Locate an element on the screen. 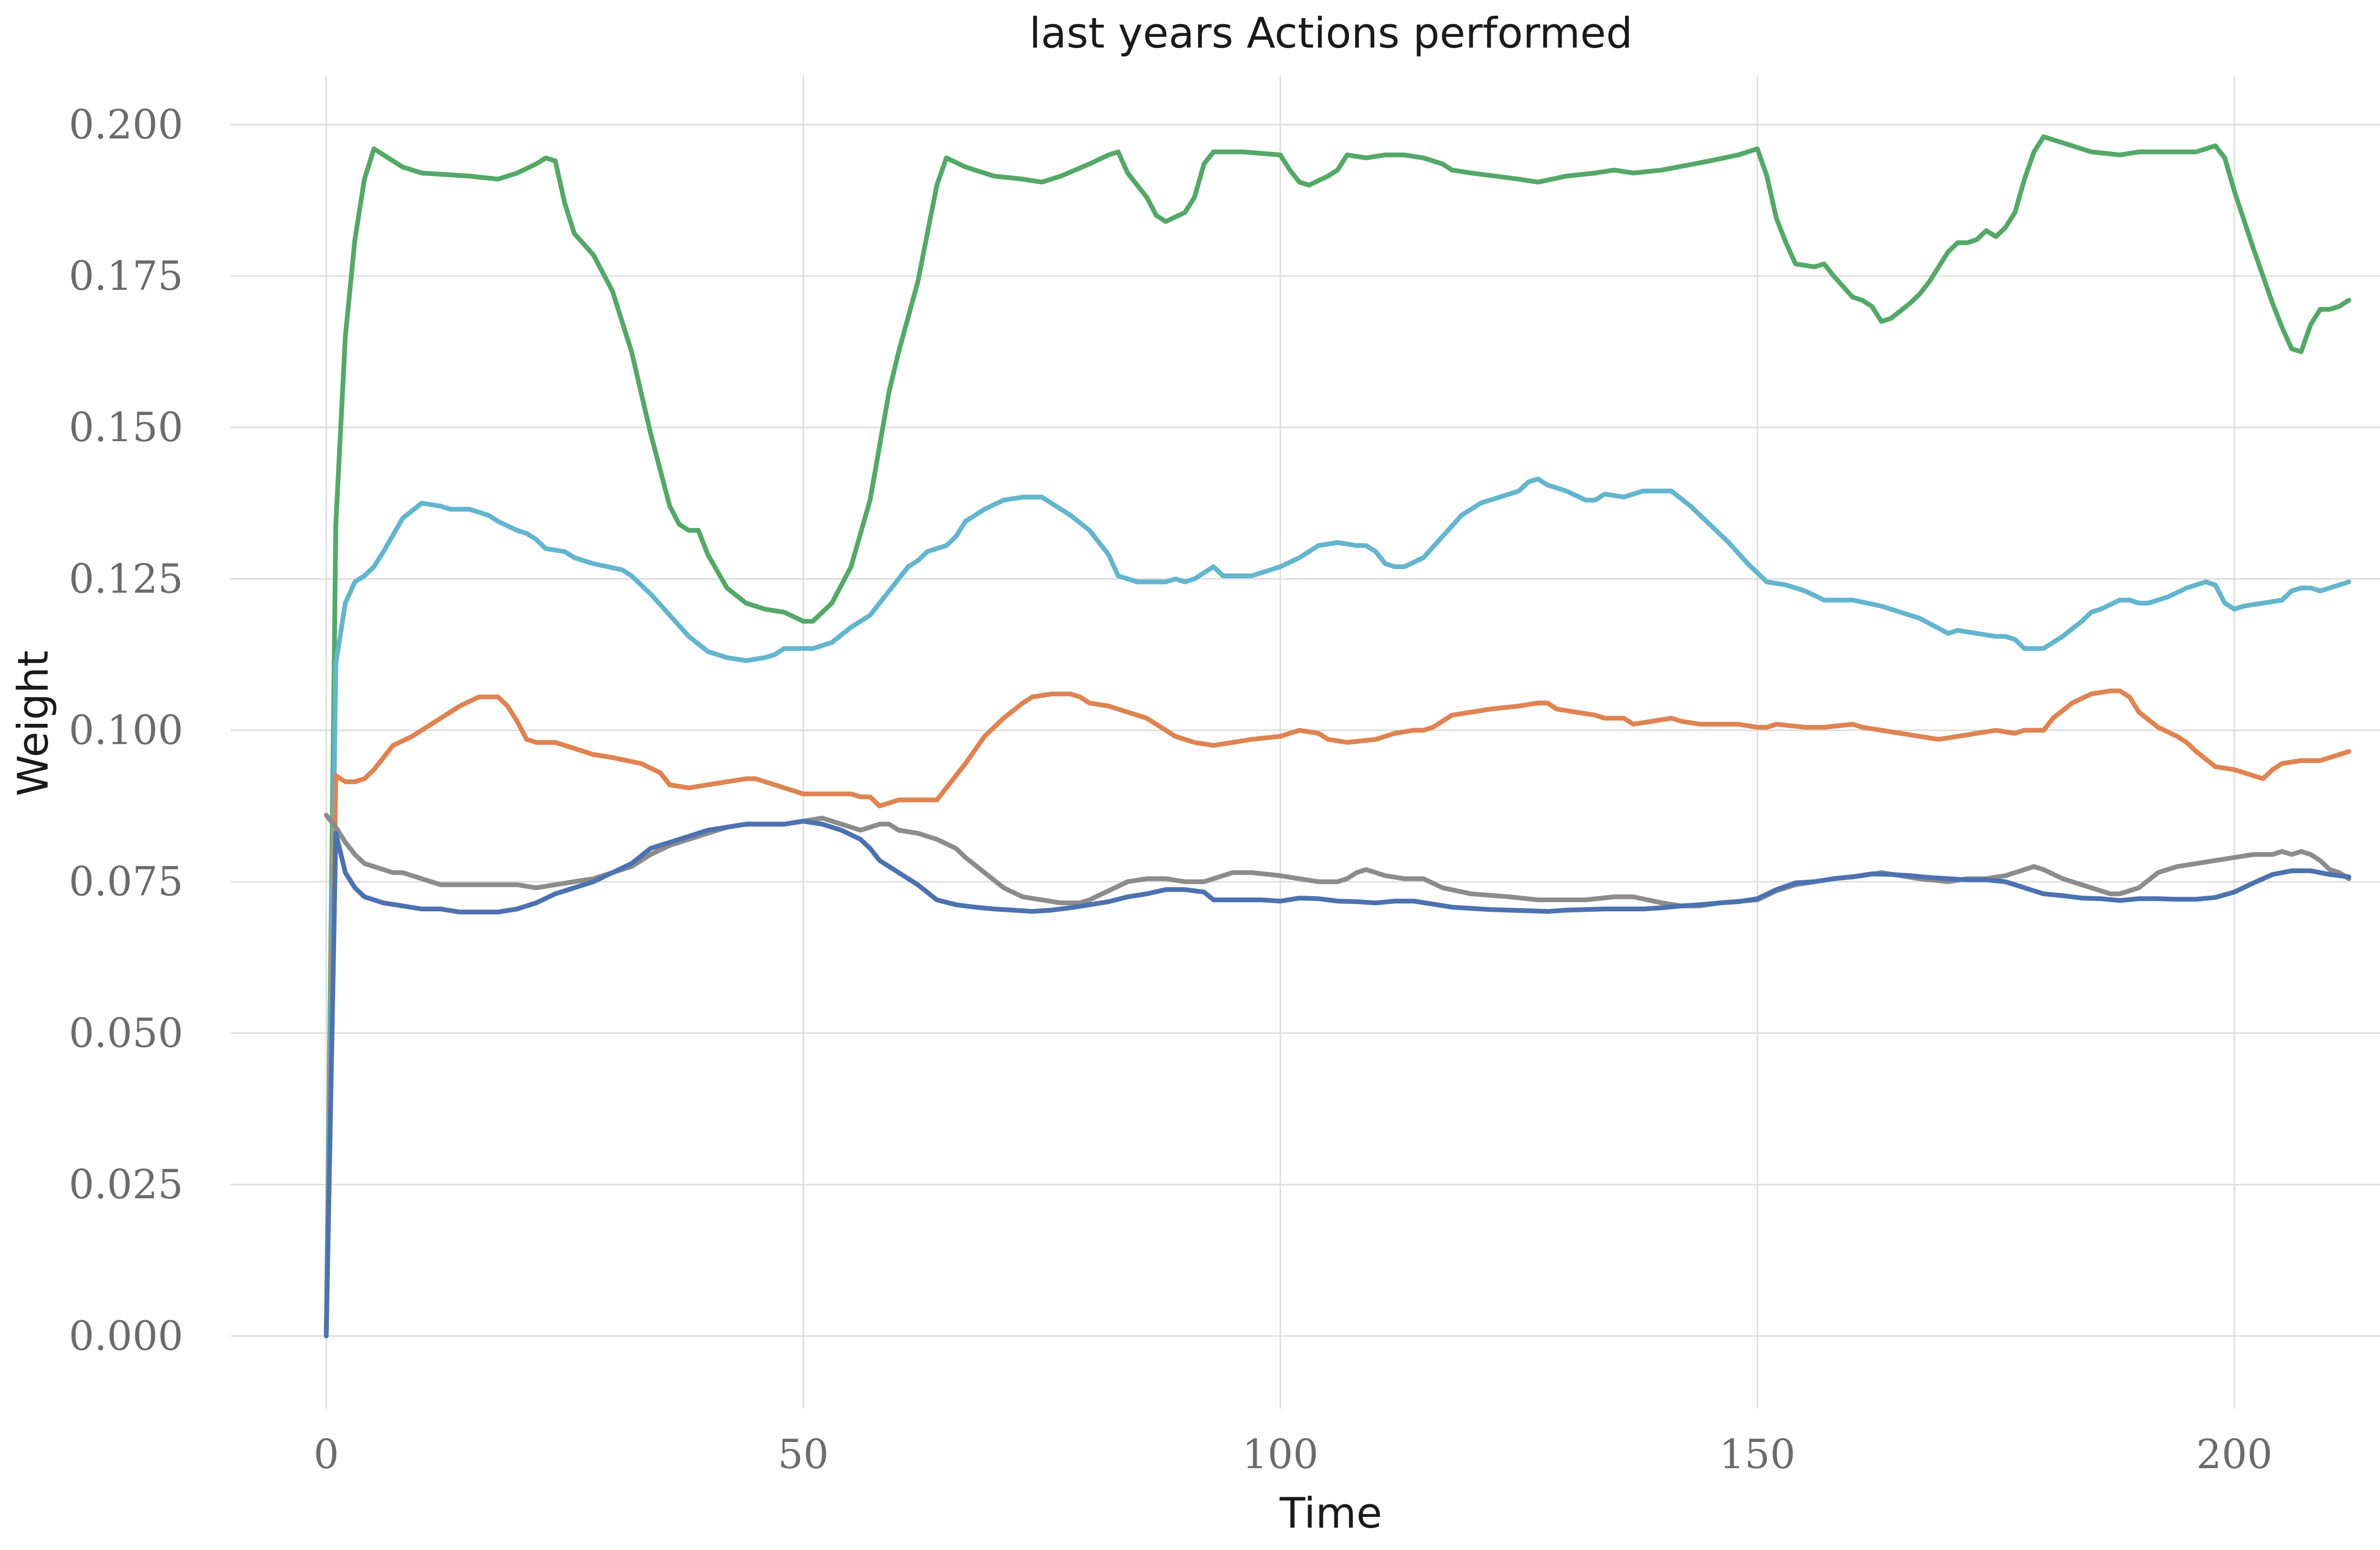 This screenshot has width=2380, height=1550. x-axis-ticks: 0 50 100 150 200 is located at coordinates (1293, 1454).